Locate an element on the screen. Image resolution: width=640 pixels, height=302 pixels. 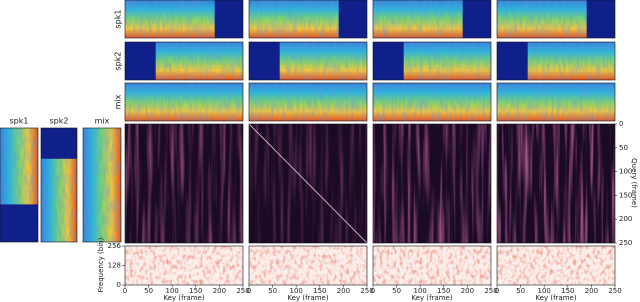
row-label: mix is located at coordinates (118, 101).